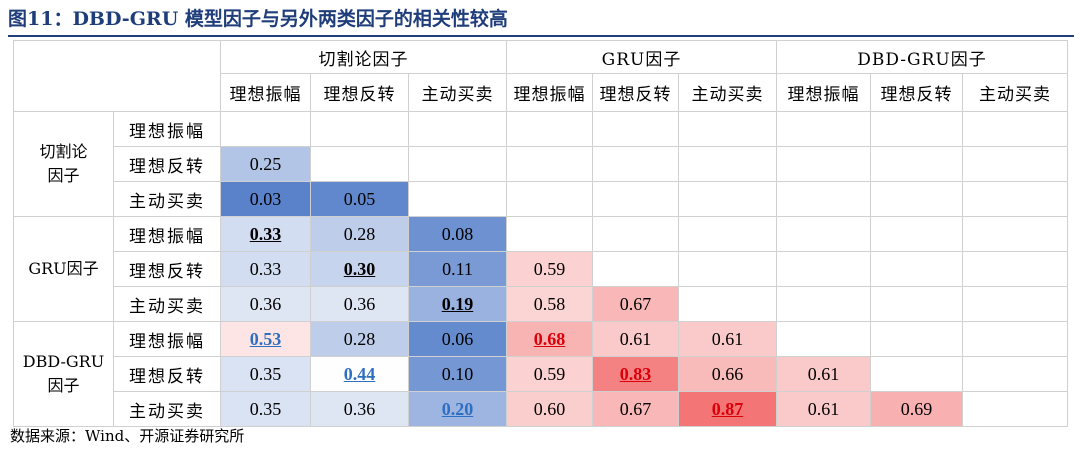 This screenshot has height=460, width=1080. I want to click on correlation-value: 0.66, so click(727, 373).